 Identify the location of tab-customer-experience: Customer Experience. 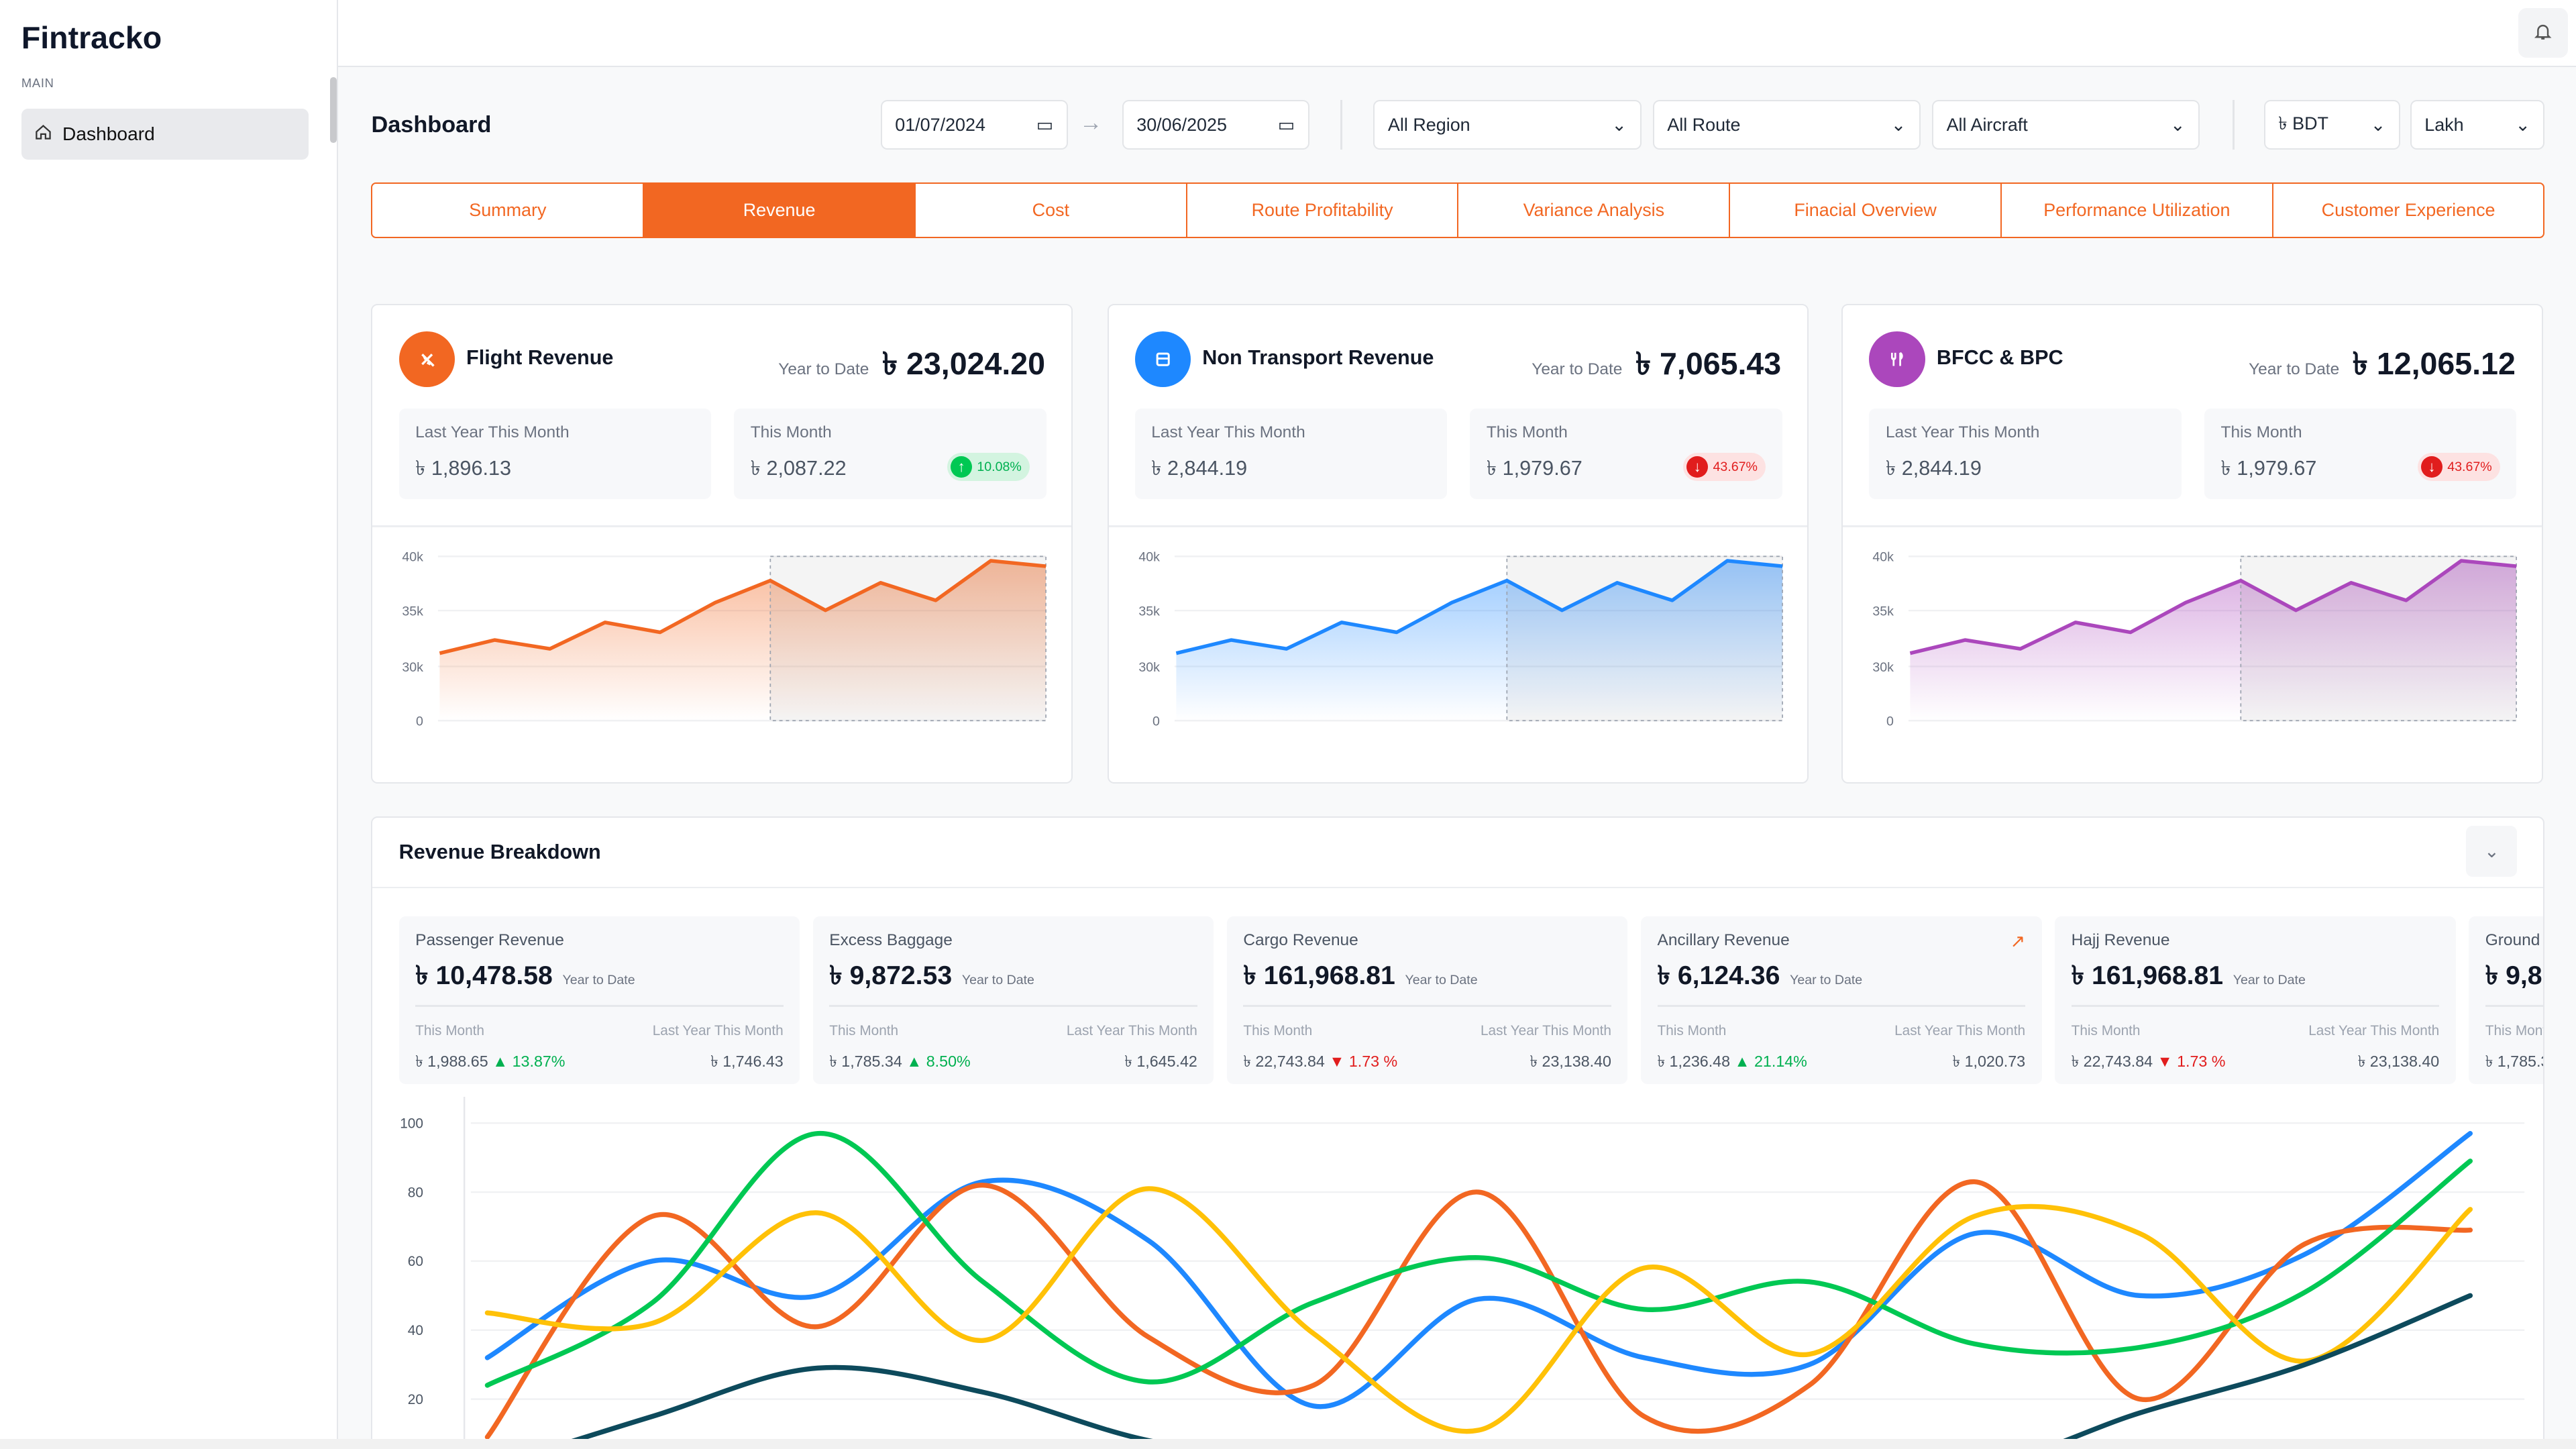
(2408, 209).